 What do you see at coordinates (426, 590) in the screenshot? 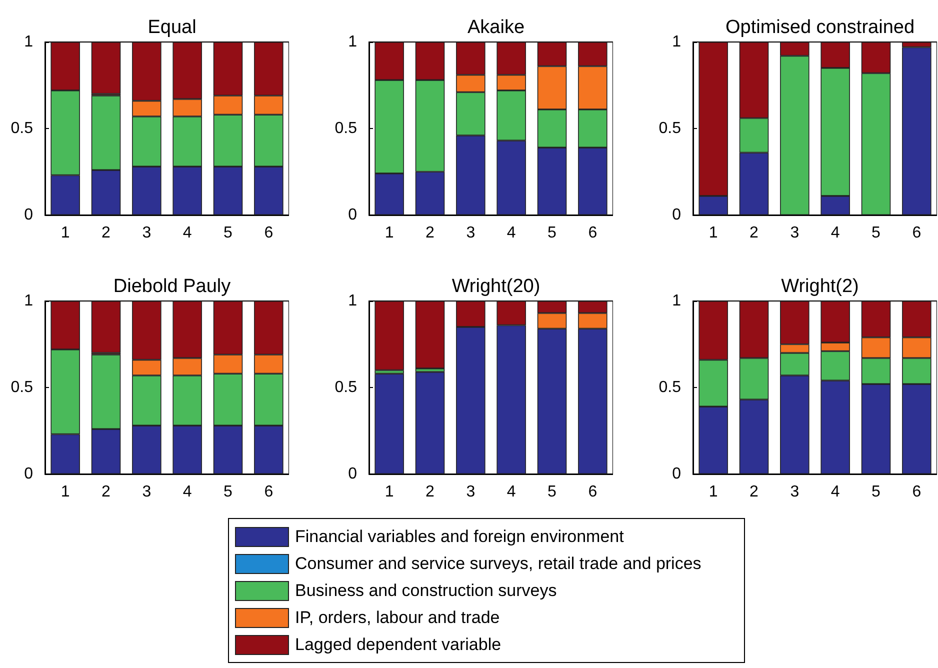
I see `legend-label: Business and construction surveys` at bounding box center [426, 590].